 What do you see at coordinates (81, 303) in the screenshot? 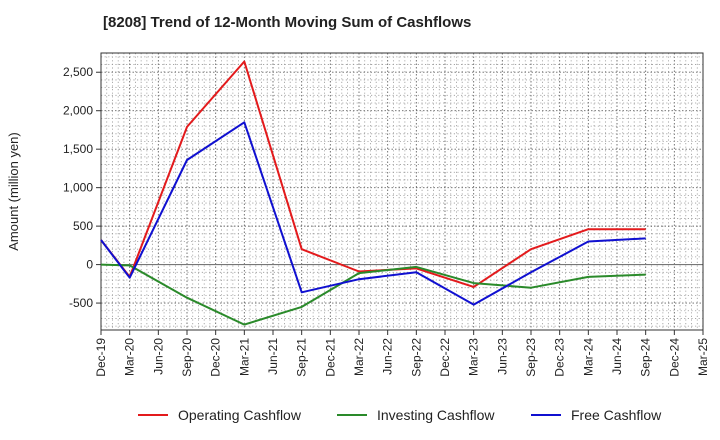
I see `y-tick-label: -500` at bounding box center [81, 303].